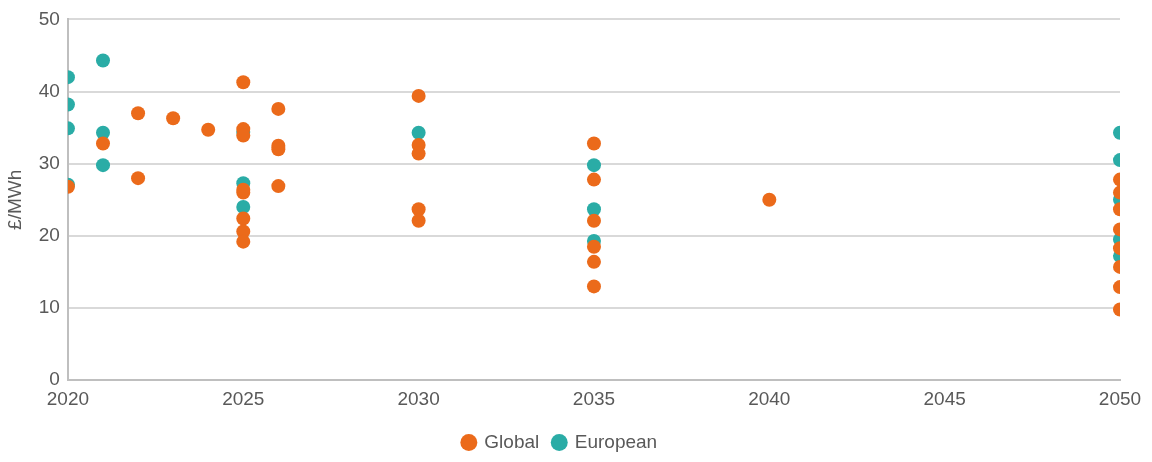 This screenshot has height=462, width=1152. I want to click on y-tick-label: 10, so click(49, 307).